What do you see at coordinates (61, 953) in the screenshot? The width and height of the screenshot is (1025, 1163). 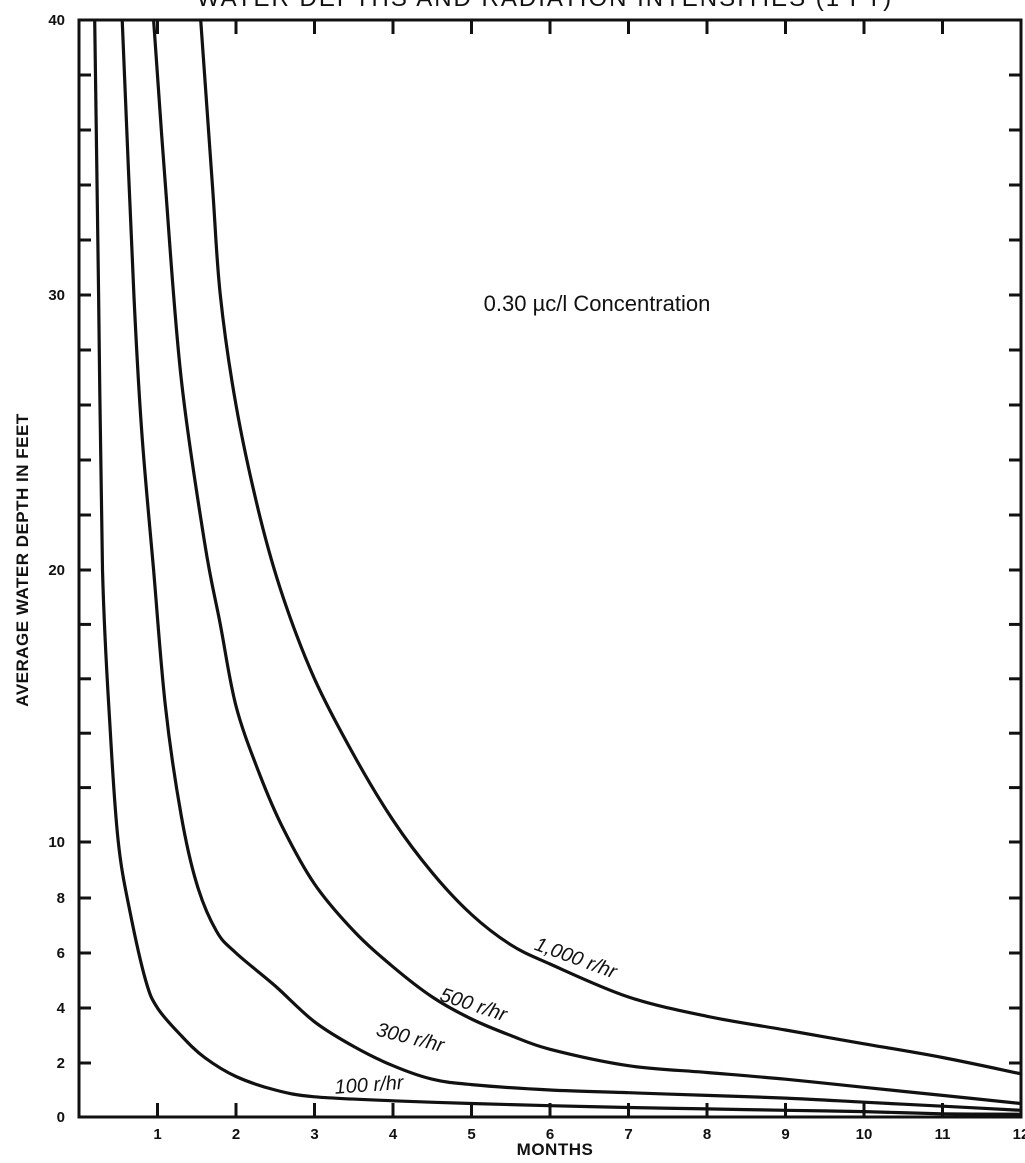 I see `y-tick-label: 6` at bounding box center [61, 953].